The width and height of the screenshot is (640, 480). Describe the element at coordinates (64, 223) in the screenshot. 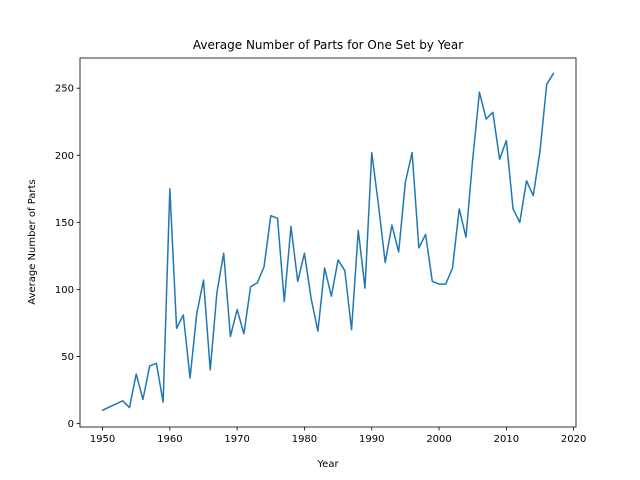

I see `y-tick-label-150: 150` at that location.